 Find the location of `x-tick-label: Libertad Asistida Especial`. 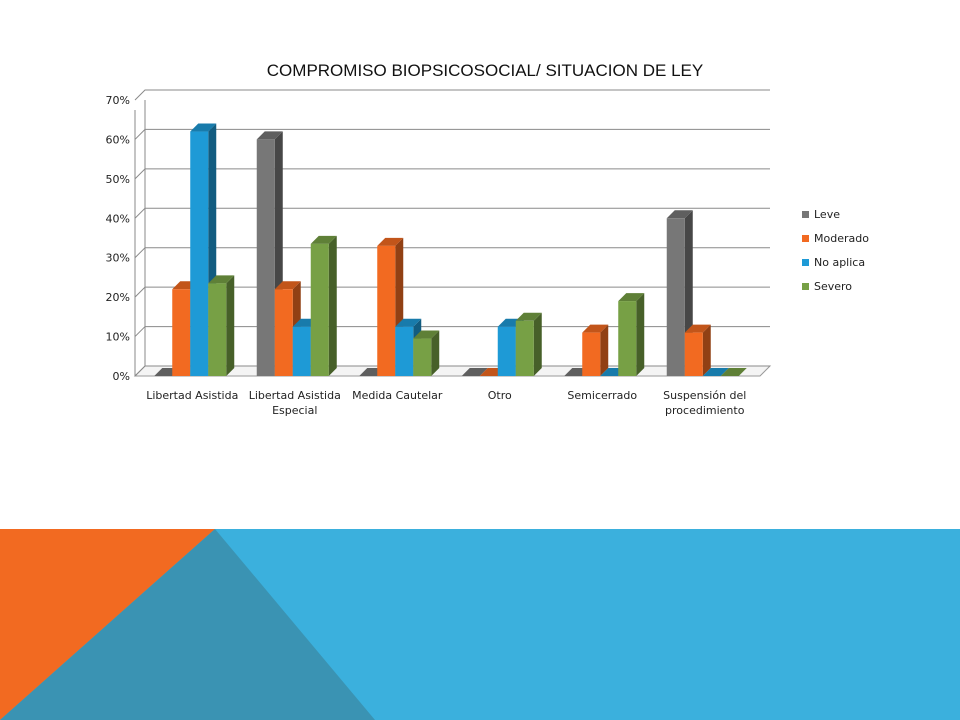

x-tick-label: Libertad Asistida Especial is located at coordinates (295, 403).